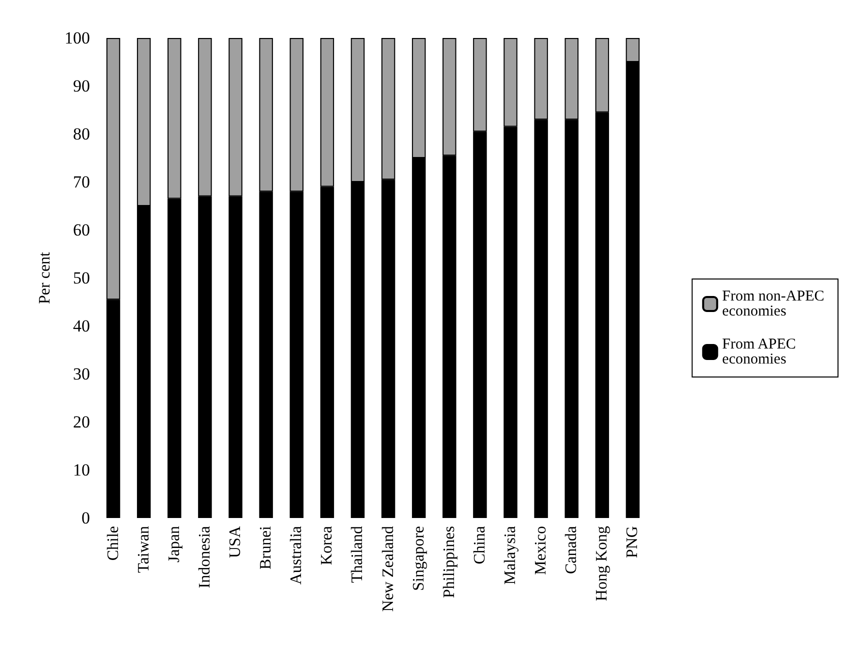 Image resolution: width=857 pixels, height=656 pixels. What do you see at coordinates (510, 555) in the screenshot?
I see `x-tick-label: Malaysia` at bounding box center [510, 555].